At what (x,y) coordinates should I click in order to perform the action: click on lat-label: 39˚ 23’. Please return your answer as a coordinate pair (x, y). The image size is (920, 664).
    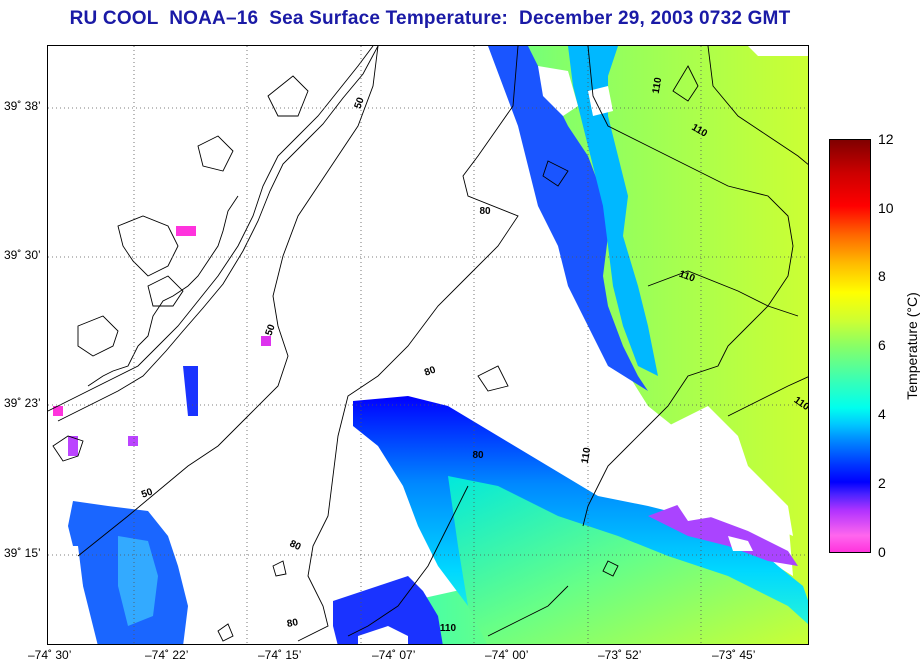
    Looking at the image, I should click on (22, 403).